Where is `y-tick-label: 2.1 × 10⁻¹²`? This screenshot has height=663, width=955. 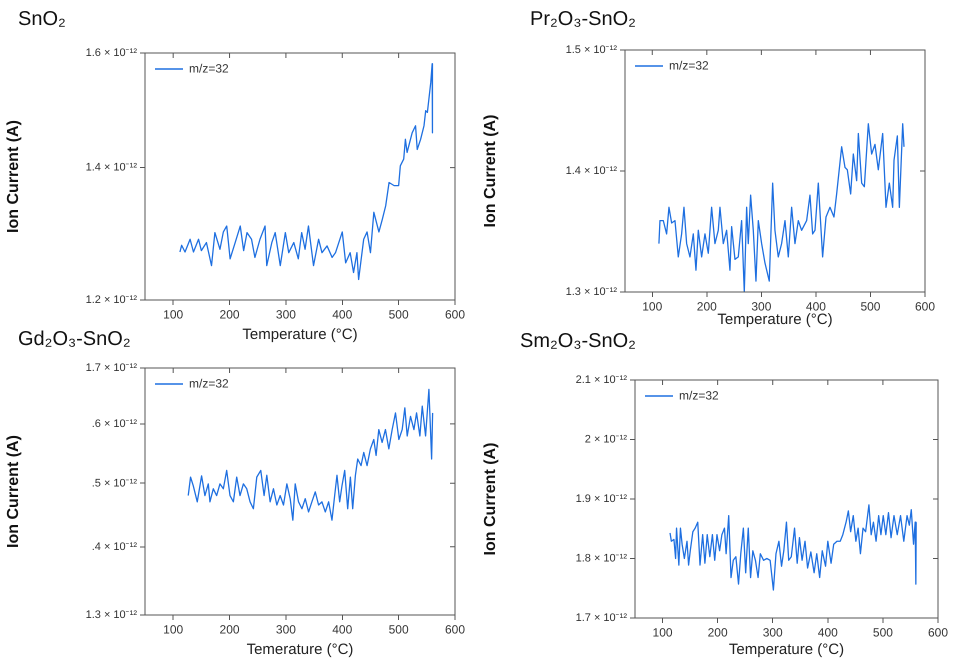 y-tick-label: 2.1 × 10⁻¹² is located at coordinates (602, 380).